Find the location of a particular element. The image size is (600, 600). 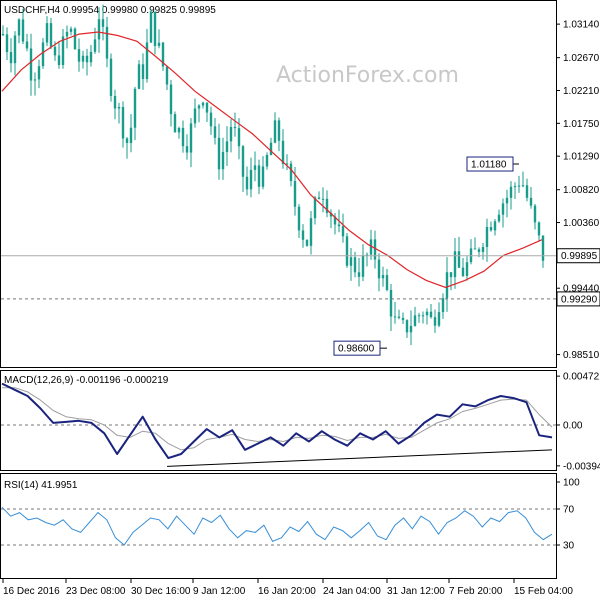

rsi-tick-label: 70 is located at coordinates (569, 510).